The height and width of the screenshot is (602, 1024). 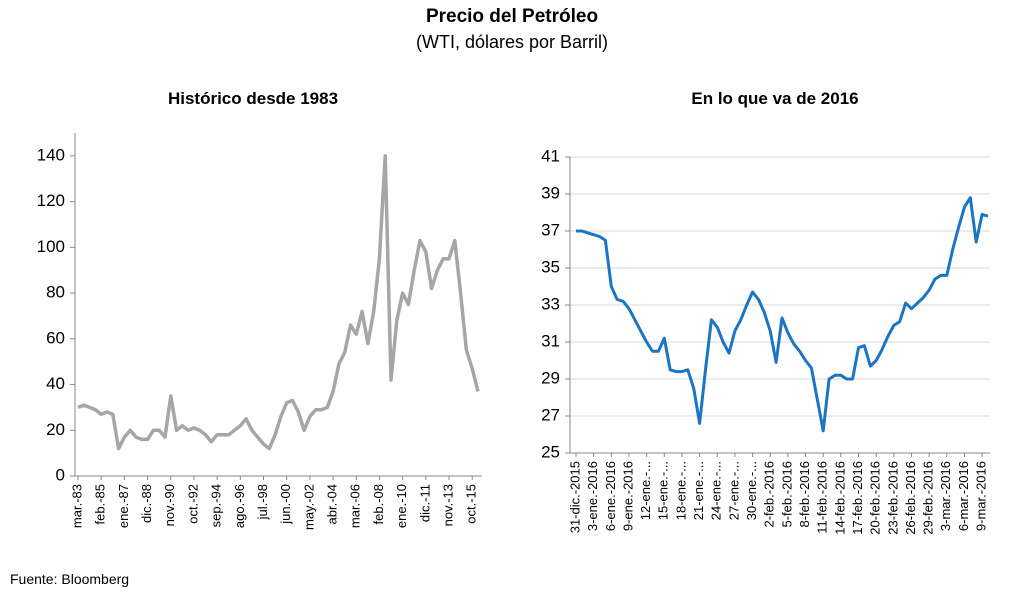 What do you see at coordinates (928, 498) in the screenshot?
I see `x-tick-label: 29-feb.-2016` at bounding box center [928, 498].